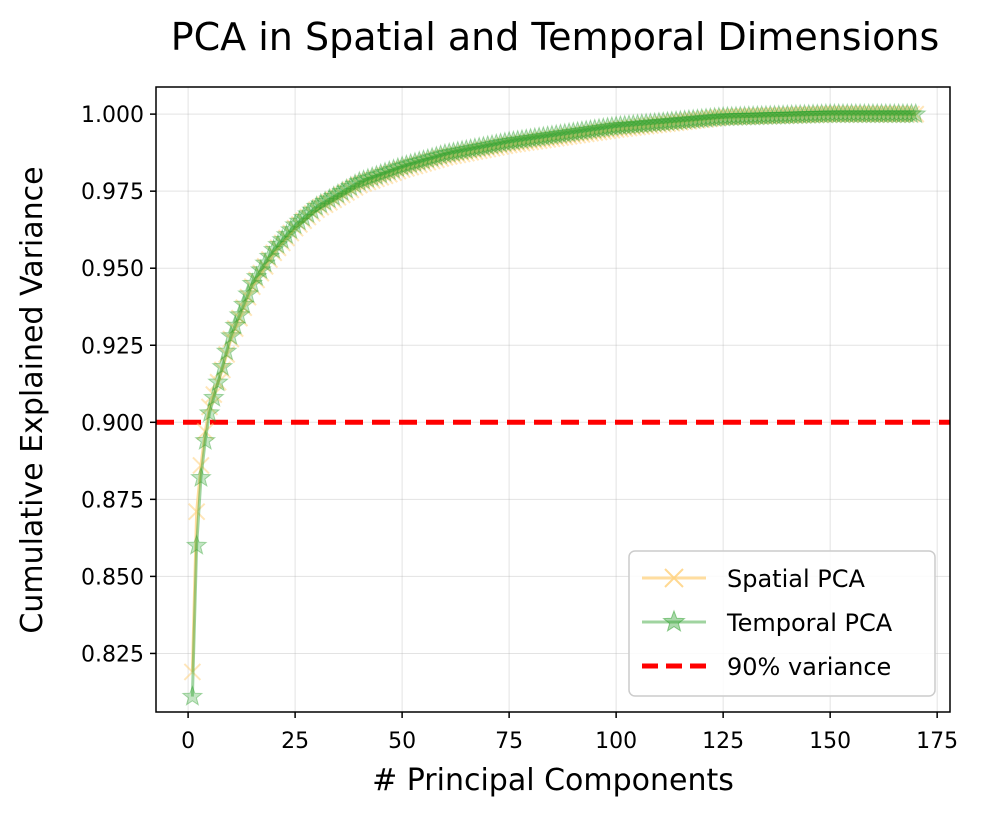 The height and width of the screenshot is (814, 996). Describe the element at coordinates (937, 741) in the screenshot. I see `x-tick-label: 175` at that location.